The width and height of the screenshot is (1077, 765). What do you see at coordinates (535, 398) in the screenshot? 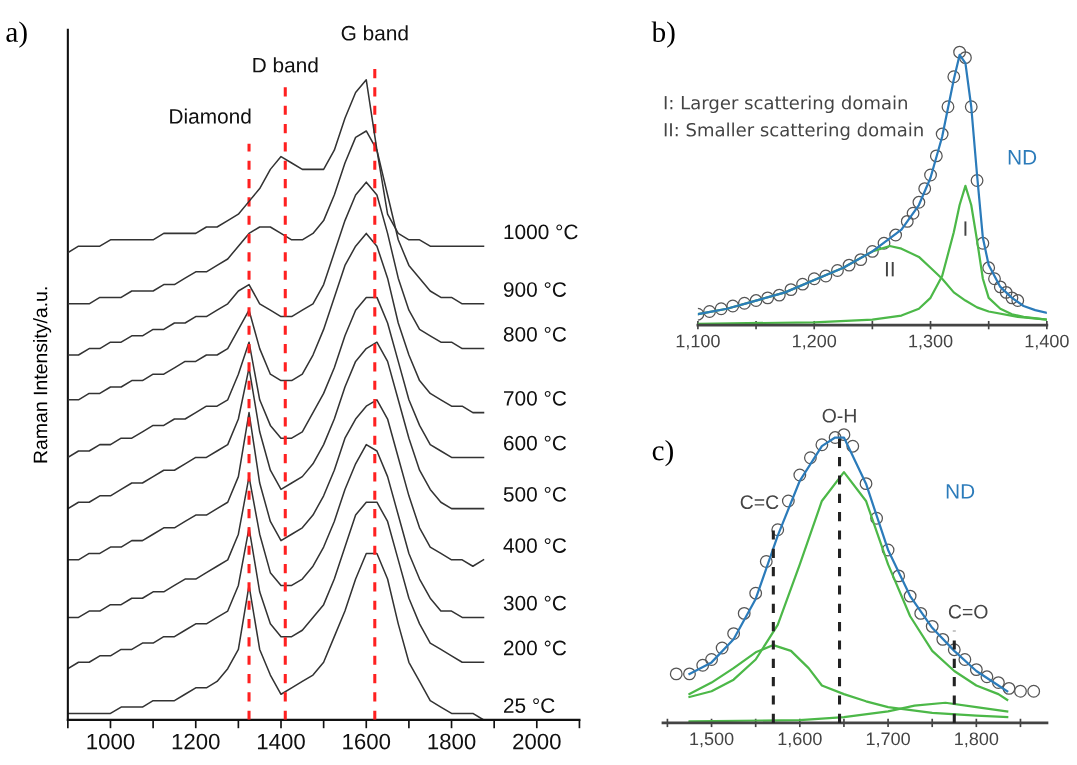
I see `series-label: 700 °C` at bounding box center [535, 398].